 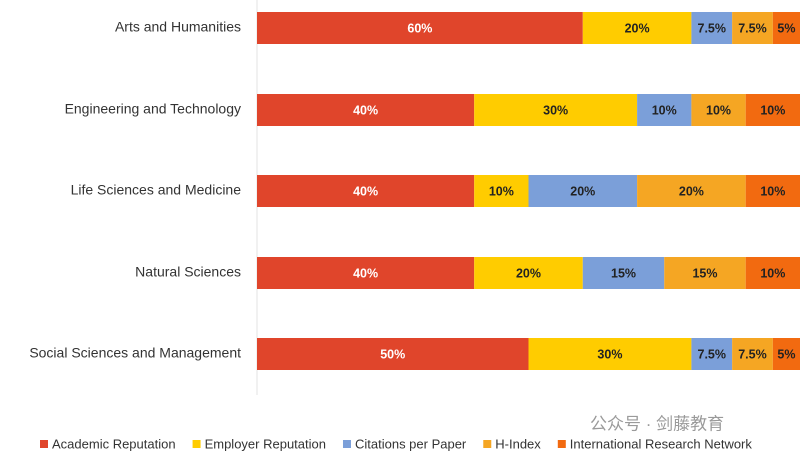 What do you see at coordinates (135, 353) in the screenshot?
I see `category-label: Social Sciences and Management` at bounding box center [135, 353].